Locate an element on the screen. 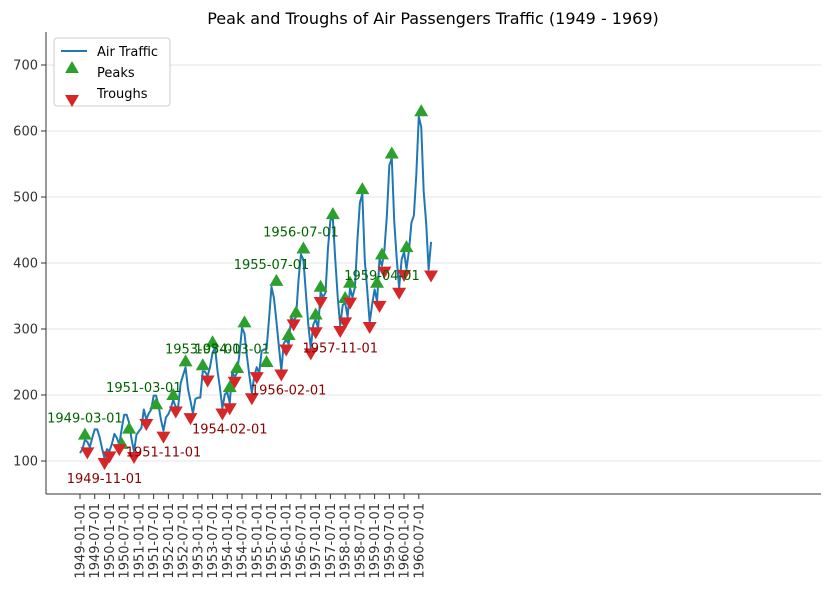 The width and height of the screenshot is (831, 594). peak-annotation: 1954-03-01 is located at coordinates (232, 349).